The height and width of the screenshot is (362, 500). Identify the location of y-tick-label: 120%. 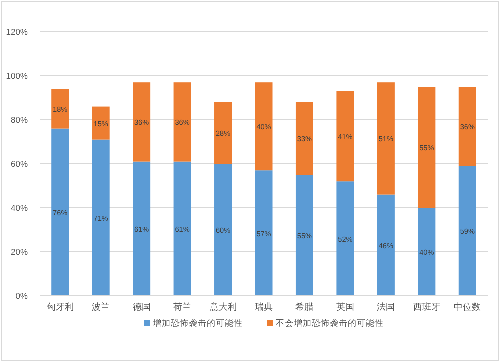
(17, 32).